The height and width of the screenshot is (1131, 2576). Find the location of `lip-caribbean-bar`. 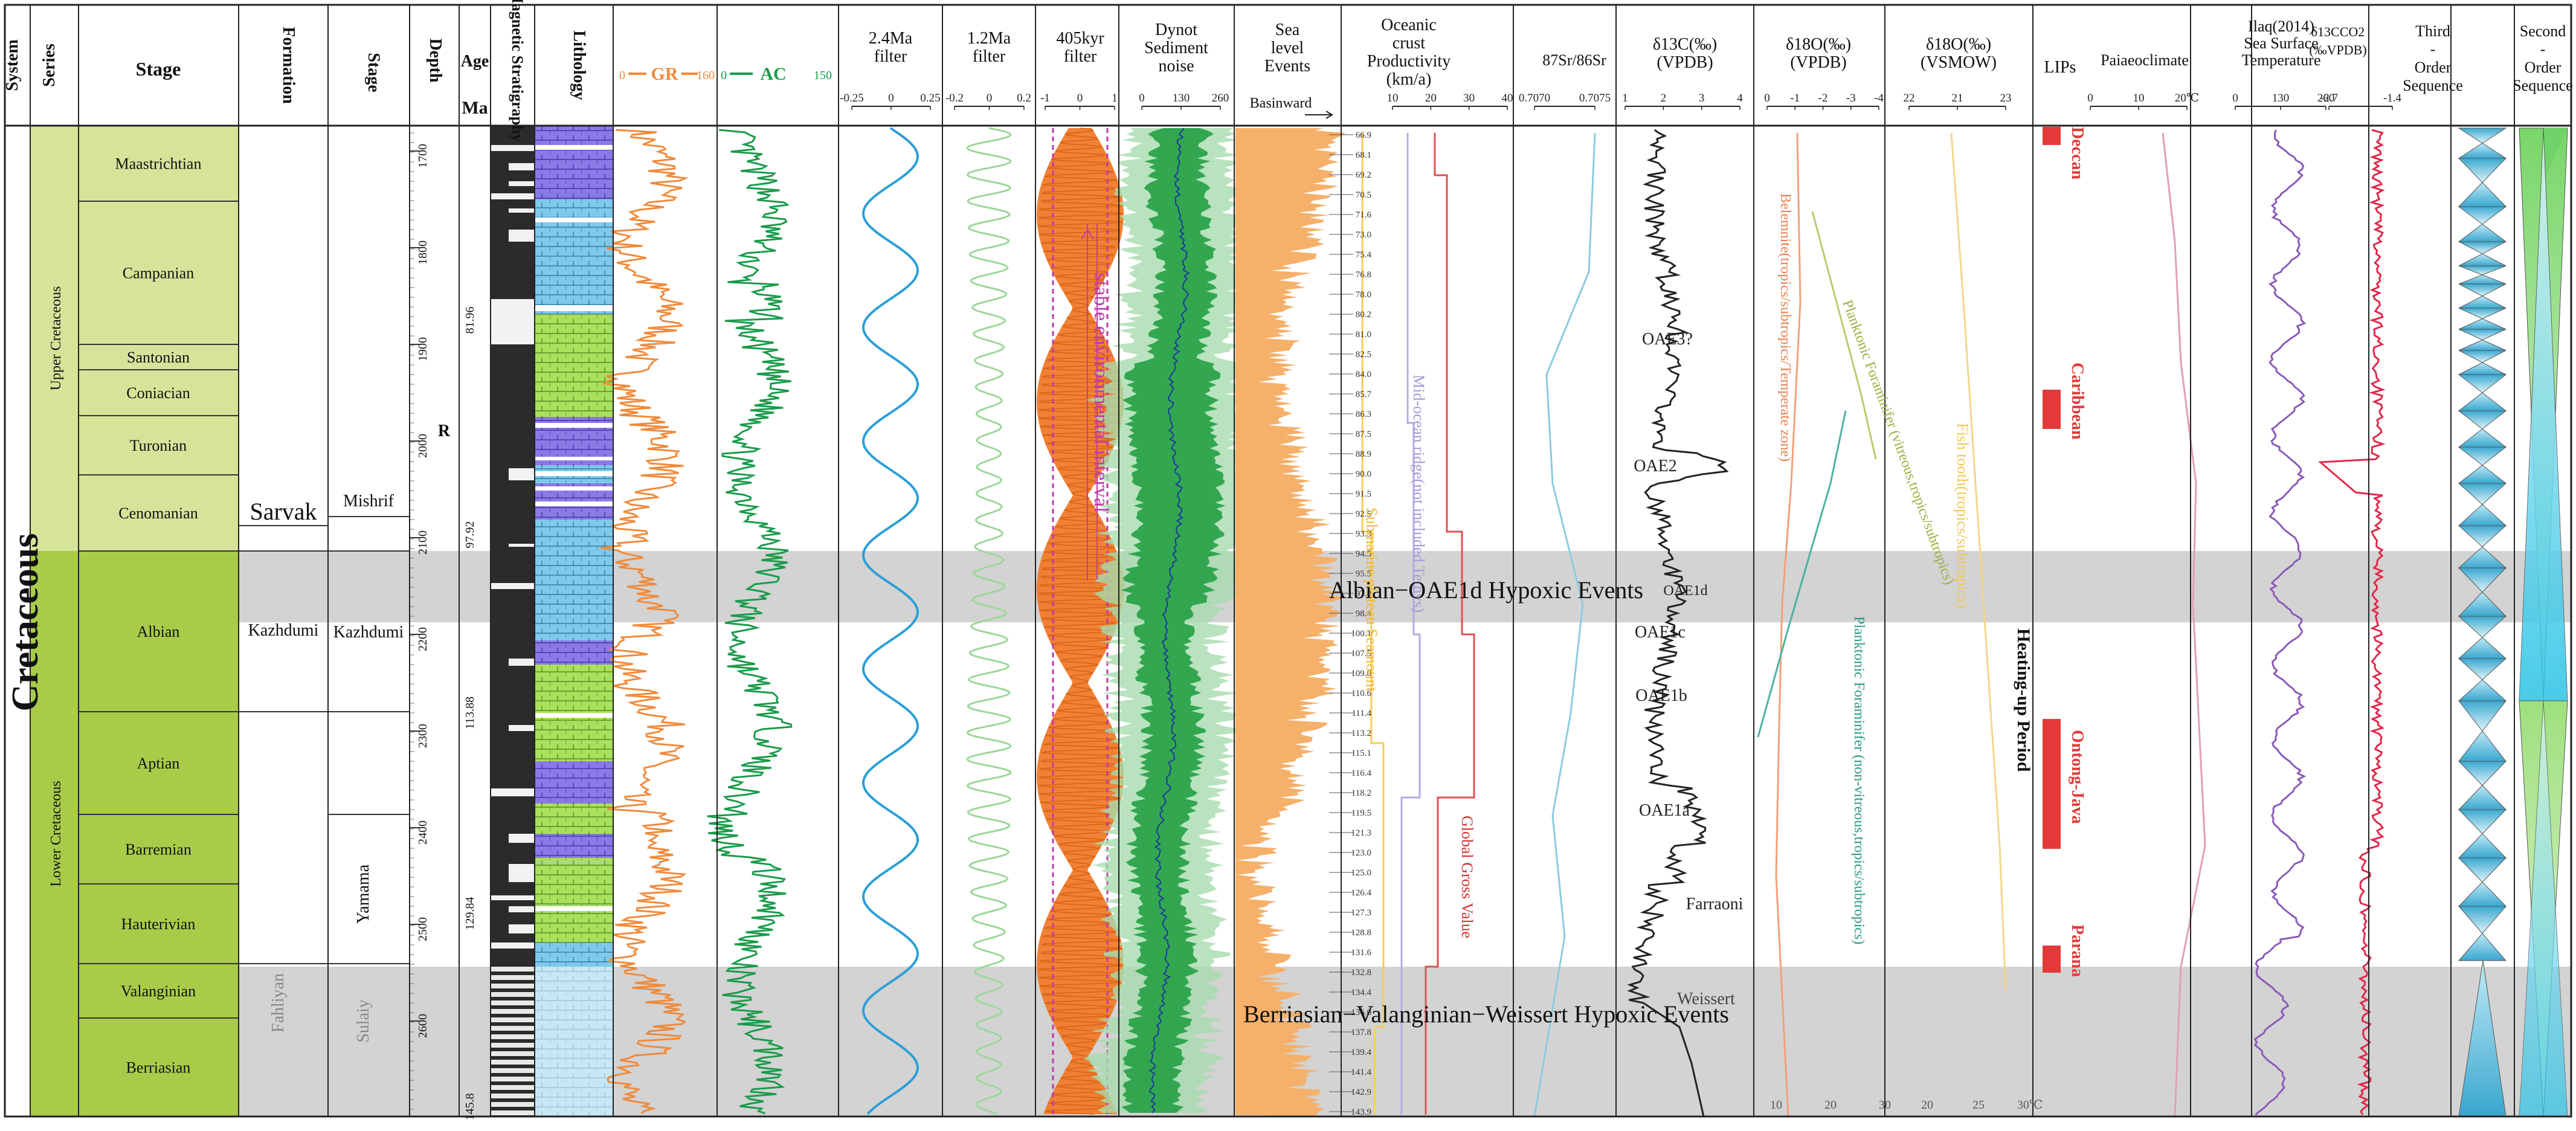

lip-caribbean-bar is located at coordinates (2052, 409).